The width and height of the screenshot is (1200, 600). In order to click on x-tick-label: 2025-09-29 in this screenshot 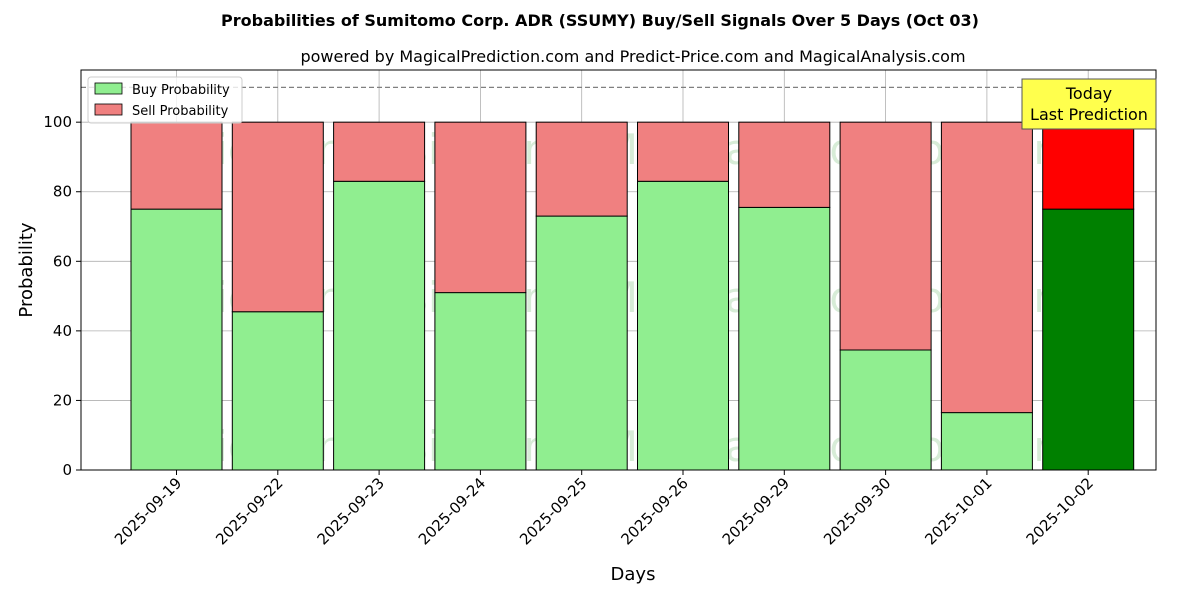, I will do `click(756, 511)`.